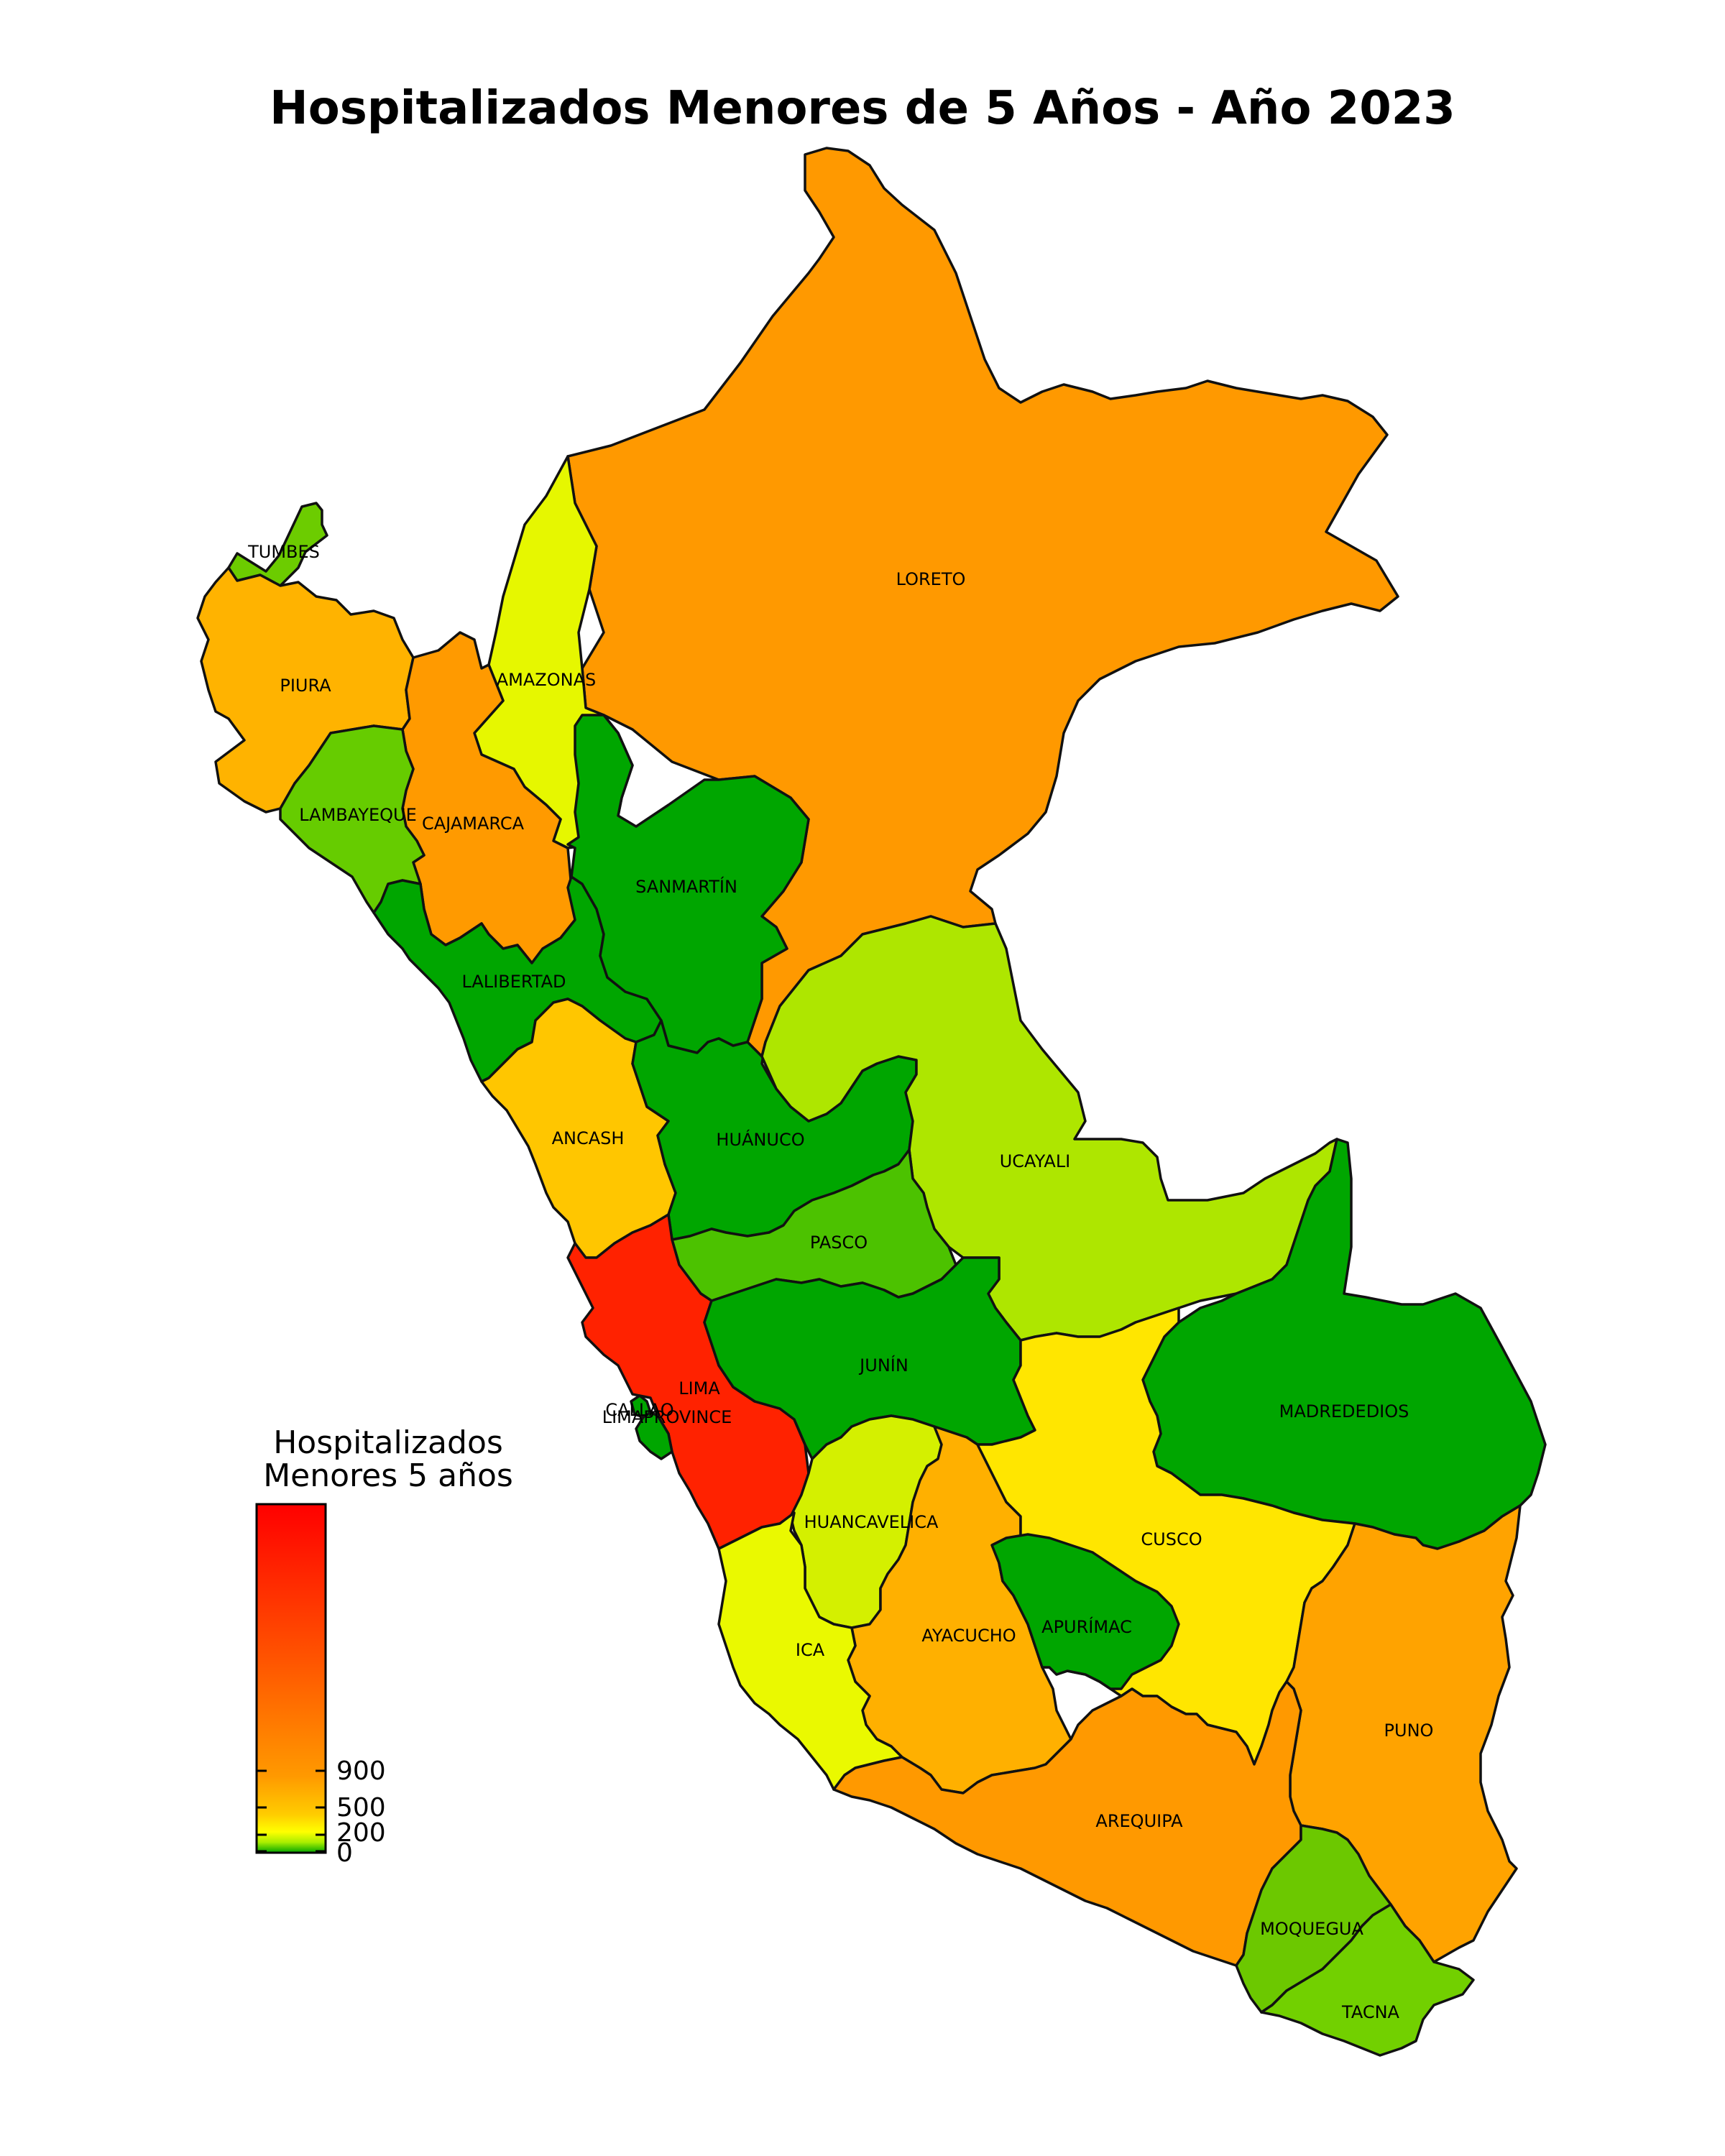  What do you see at coordinates (1171, 1539) in the screenshot?
I see `region-label-cusco: CUSCO` at bounding box center [1171, 1539].